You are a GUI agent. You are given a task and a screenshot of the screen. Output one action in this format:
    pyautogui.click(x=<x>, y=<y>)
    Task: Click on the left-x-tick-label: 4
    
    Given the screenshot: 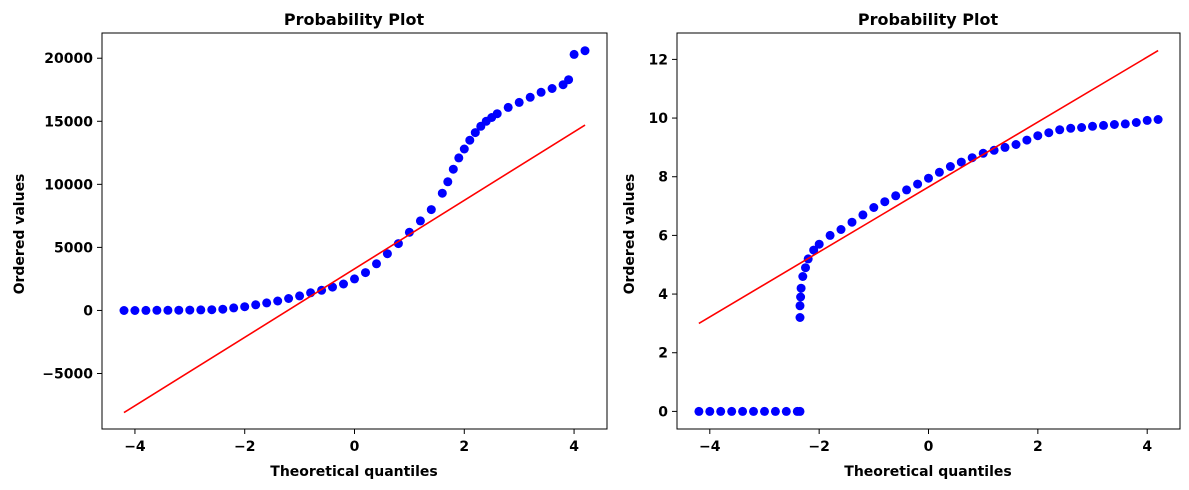 What is the action you would take?
    pyautogui.click(x=574, y=447)
    